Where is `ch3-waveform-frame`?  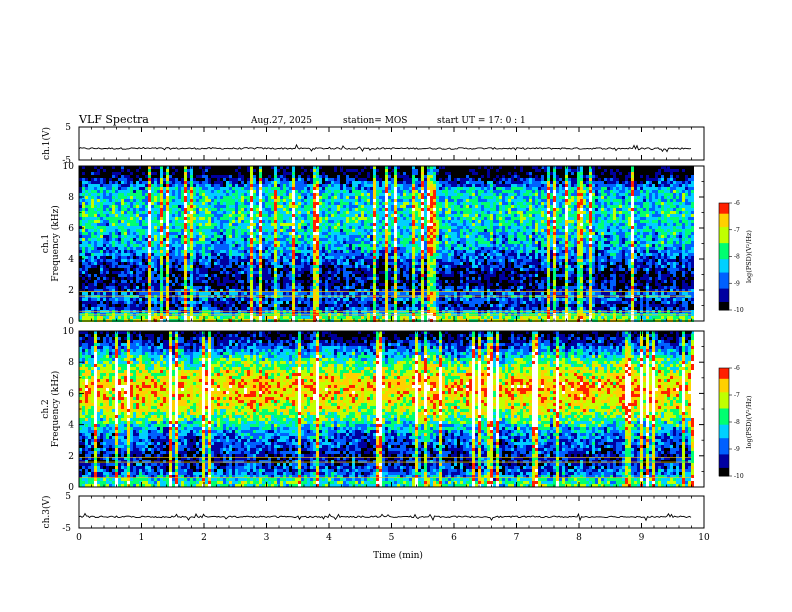 ch3-waveform-frame is located at coordinates (391, 512).